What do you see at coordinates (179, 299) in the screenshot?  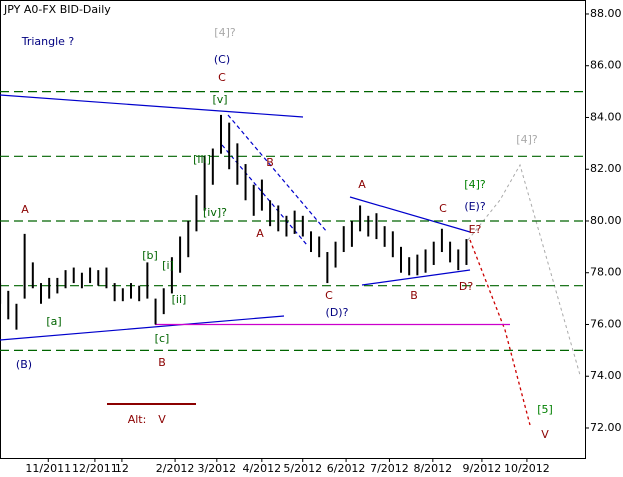 I see `wave-label: [ii]` at bounding box center [179, 299].